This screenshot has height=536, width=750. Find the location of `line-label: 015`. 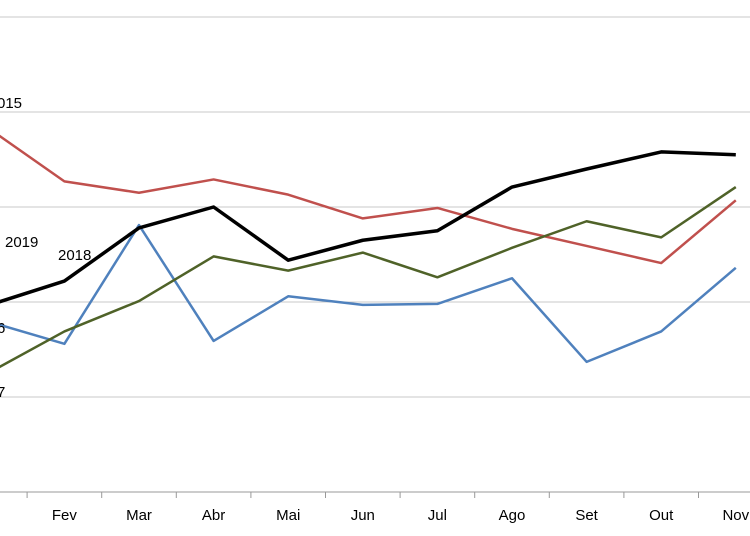

line-label: 015 is located at coordinates (11, 103).